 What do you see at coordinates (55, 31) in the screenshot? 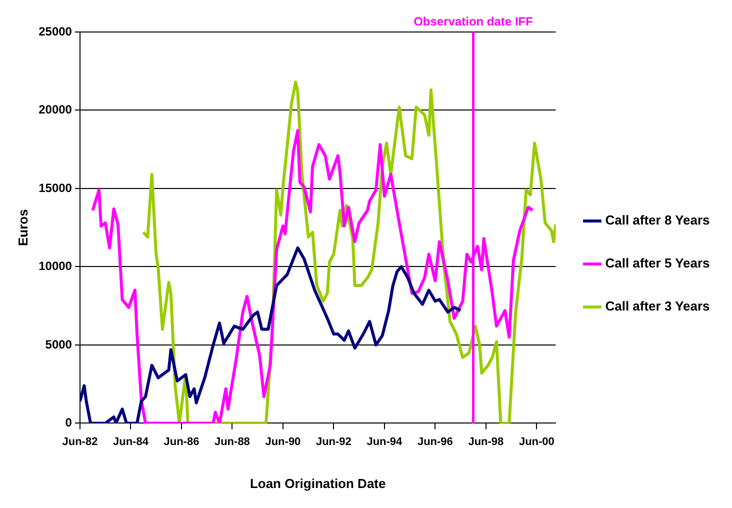
I see `y-tick-label: 25000` at bounding box center [55, 31].